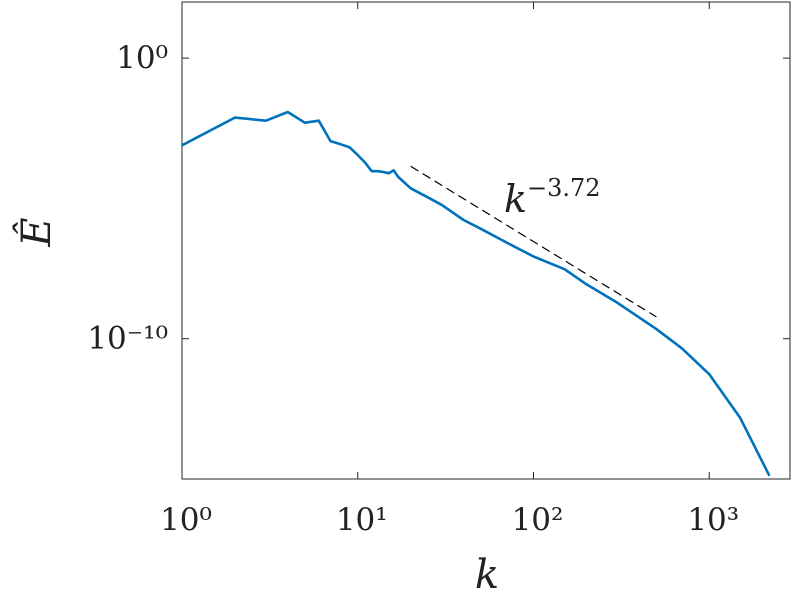  Describe the element at coordinates (515, 199) in the screenshot. I see `annotation-base: k` at that location.